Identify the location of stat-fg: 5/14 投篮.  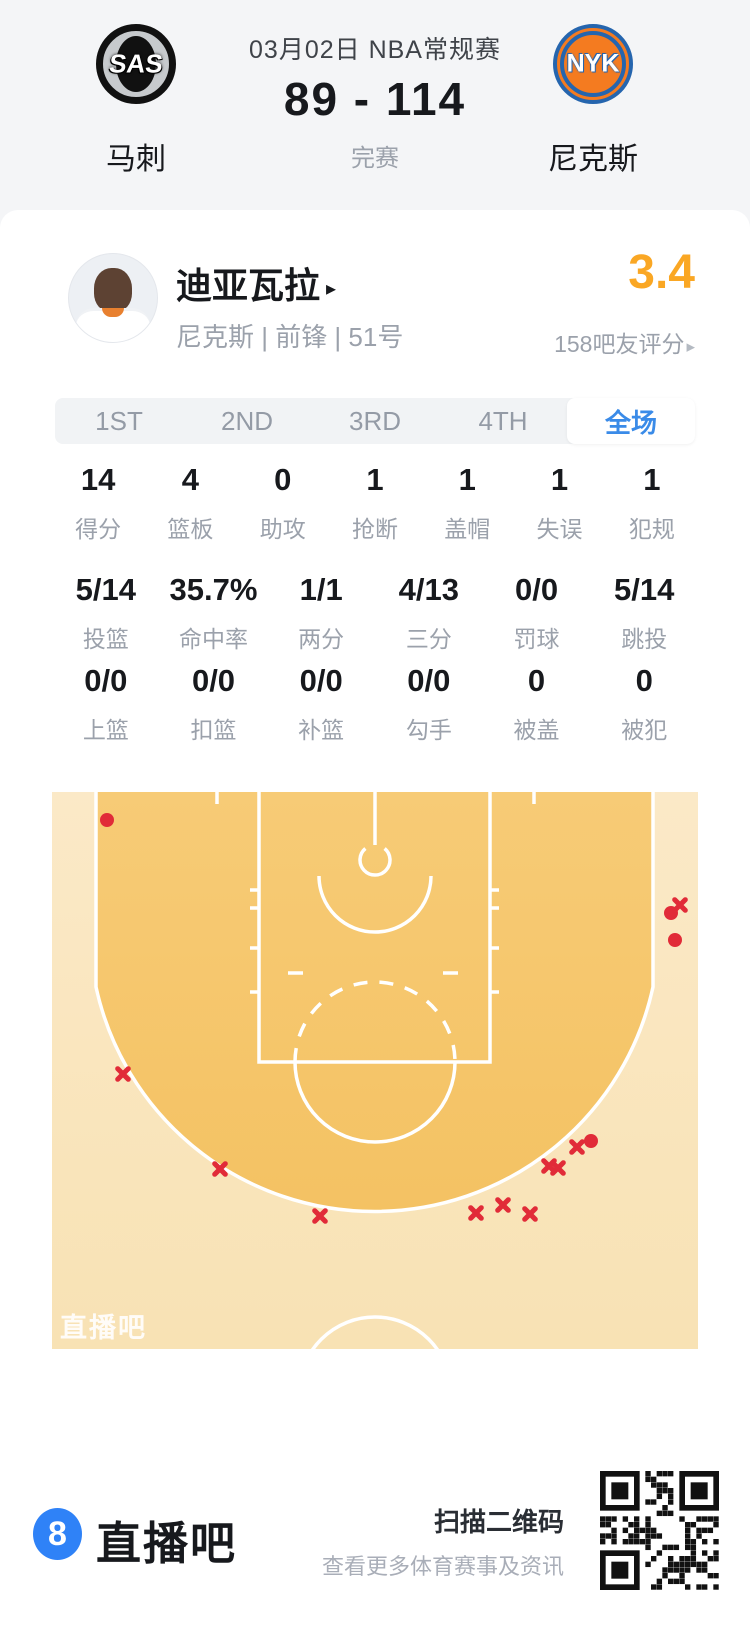
(105, 612).